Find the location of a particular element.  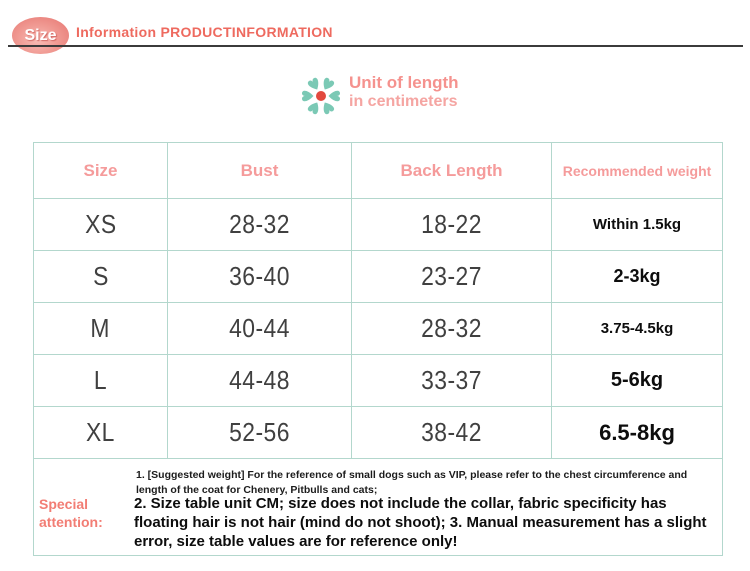

table-row-xl-bust: 52-56 is located at coordinates (260, 433).